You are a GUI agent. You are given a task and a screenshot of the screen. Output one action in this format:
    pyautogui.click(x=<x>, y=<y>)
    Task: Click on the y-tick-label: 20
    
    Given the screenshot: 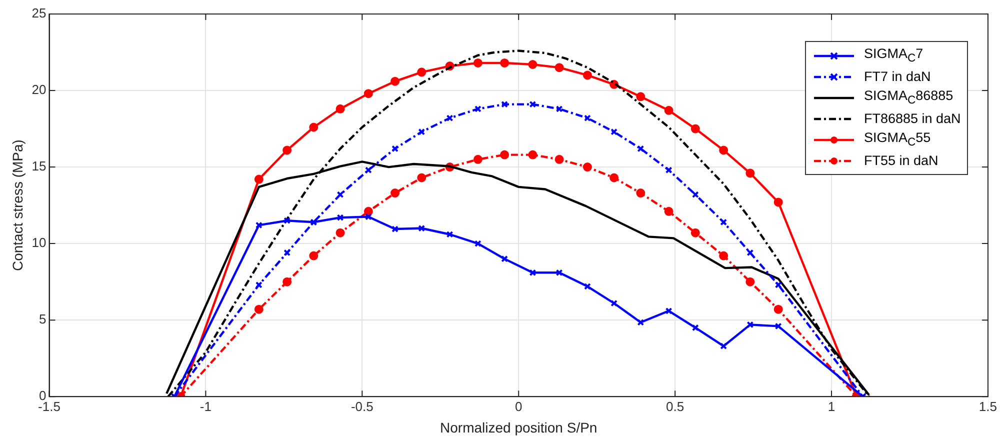 What is the action you would take?
    pyautogui.click(x=39, y=90)
    